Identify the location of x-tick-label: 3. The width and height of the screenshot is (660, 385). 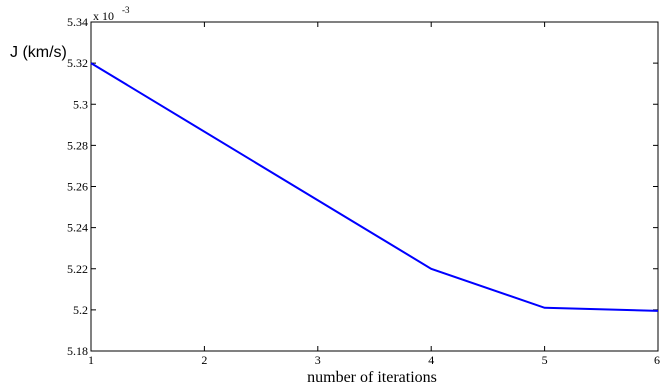
(318, 360).